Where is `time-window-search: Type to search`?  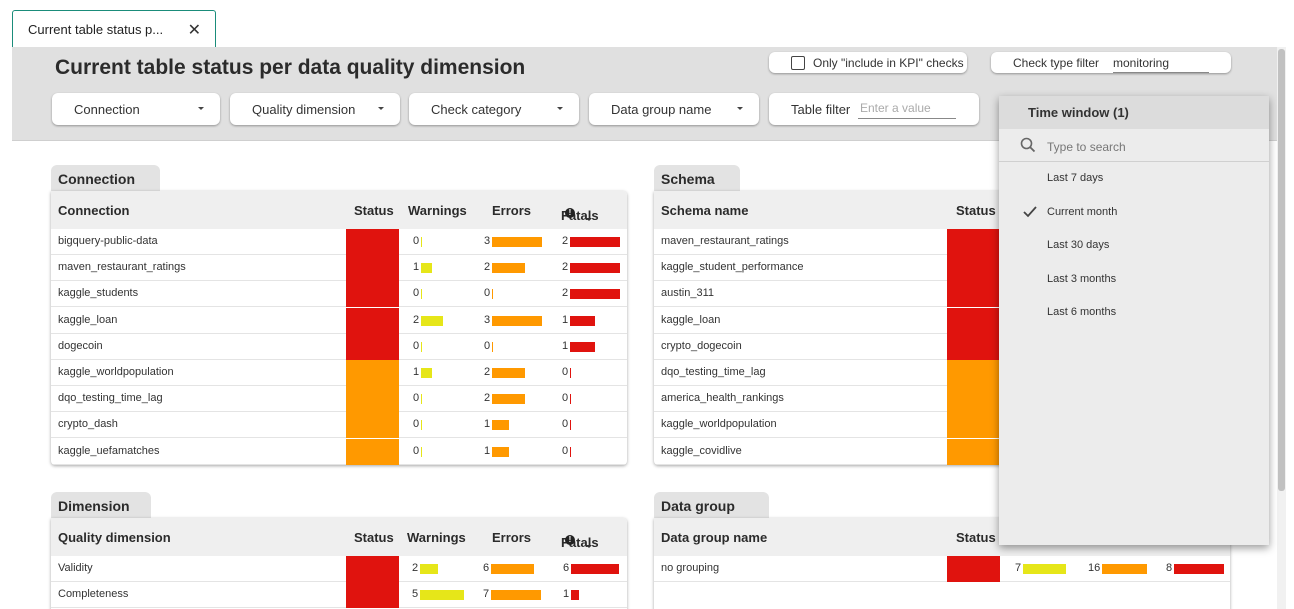
time-window-search: Type to search is located at coordinates (1134, 145).